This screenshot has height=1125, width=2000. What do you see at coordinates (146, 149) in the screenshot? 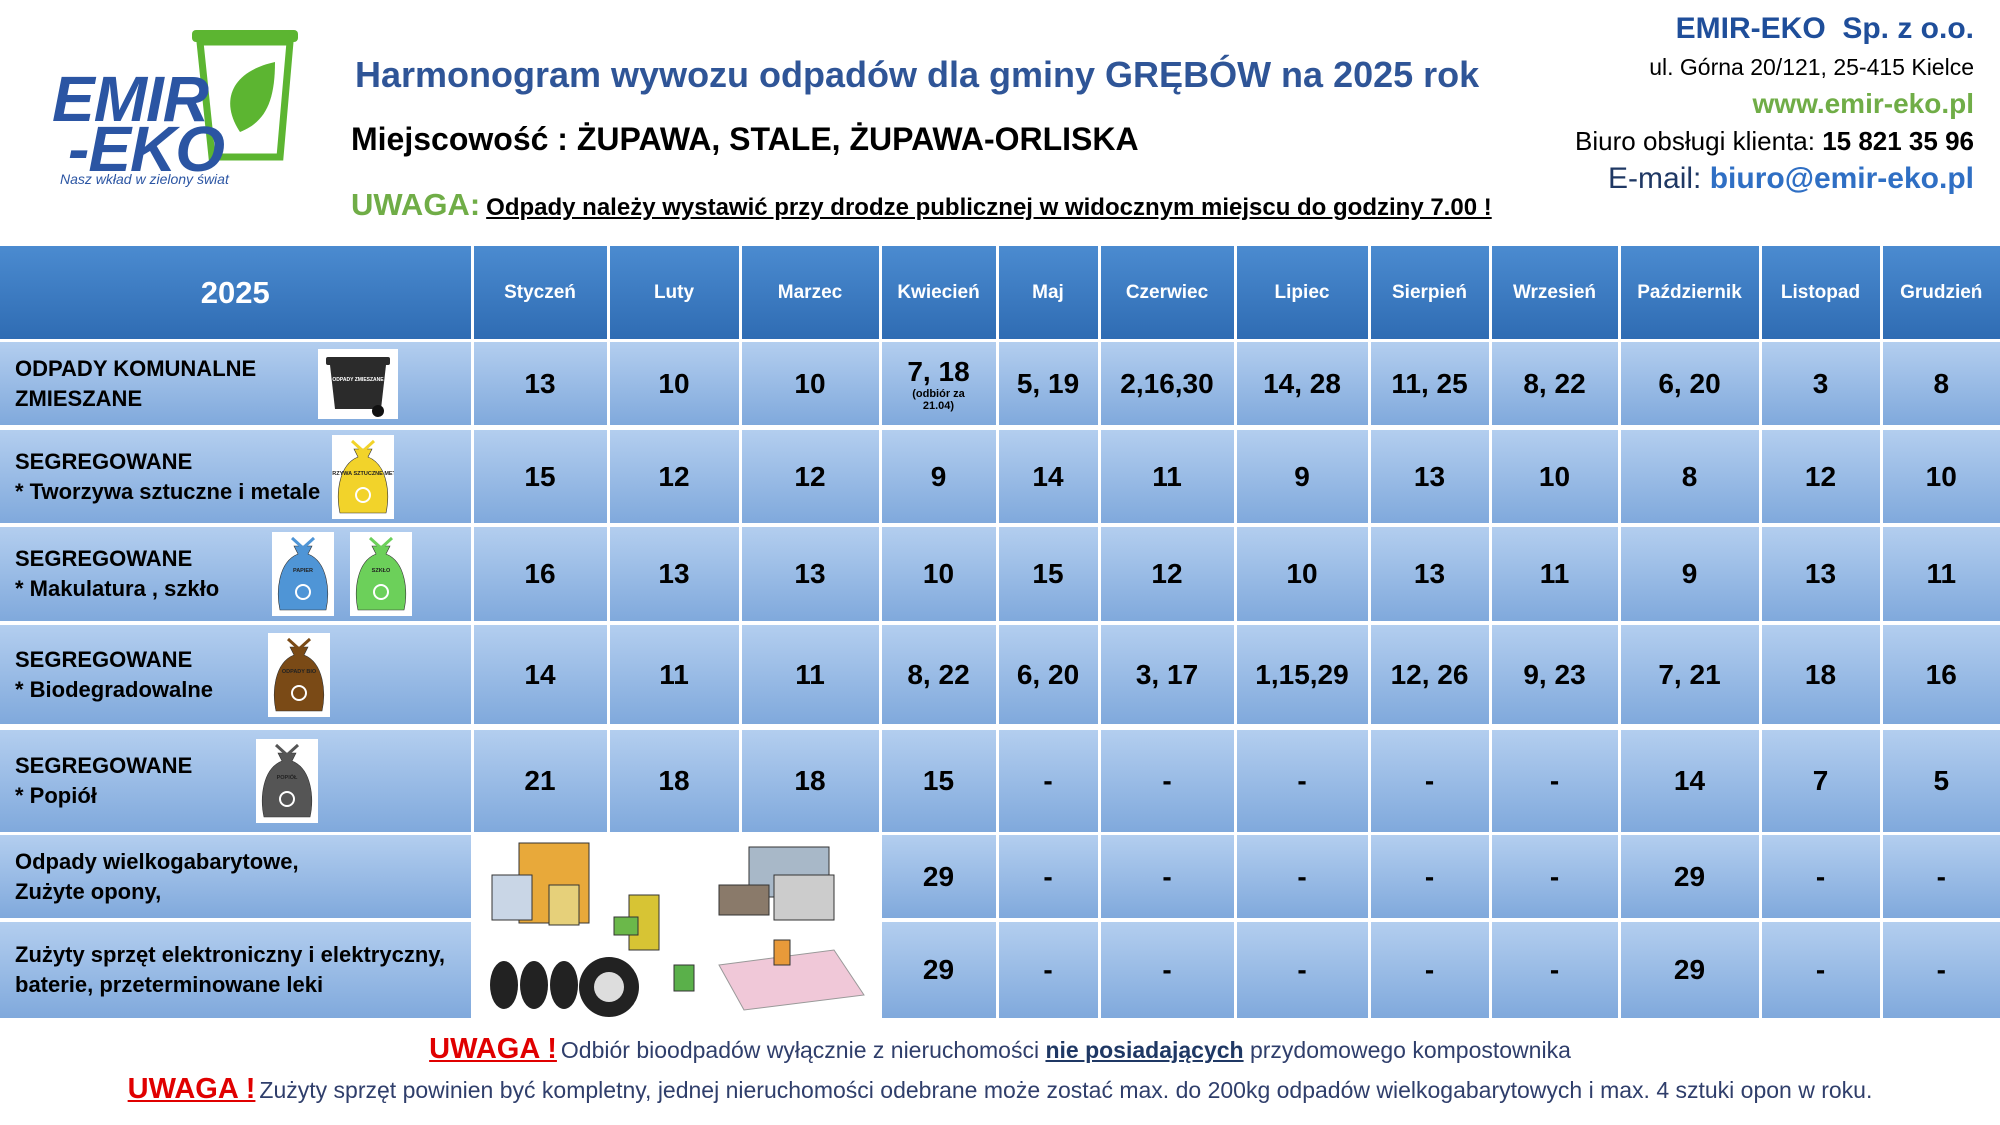
I see `logo-text: -EKO` at bounding box center [146, 149].